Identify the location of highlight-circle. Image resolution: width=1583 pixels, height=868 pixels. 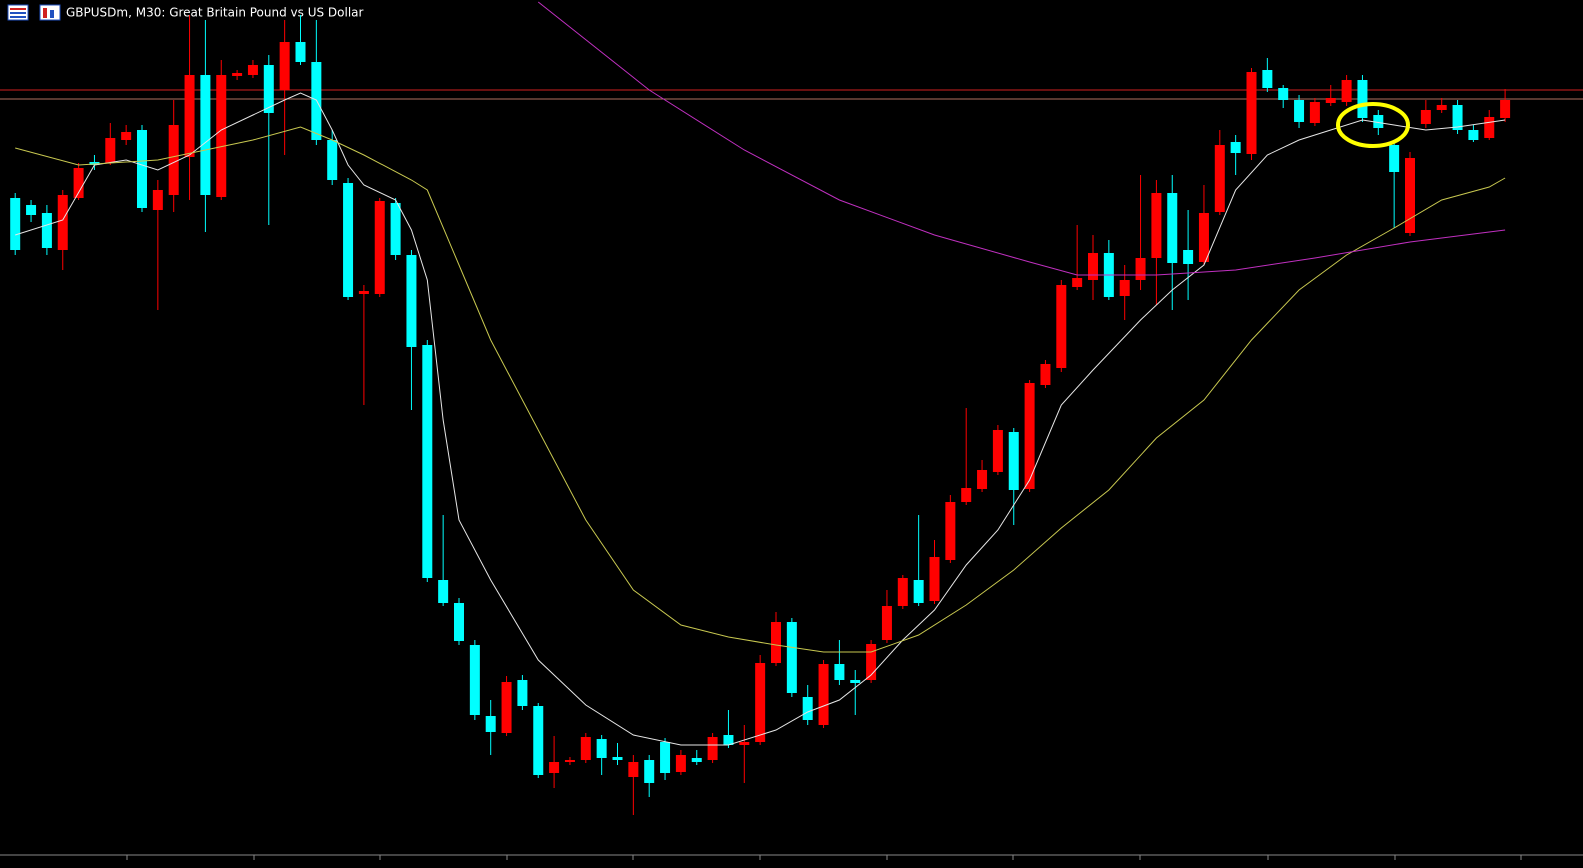
(1373, 125).